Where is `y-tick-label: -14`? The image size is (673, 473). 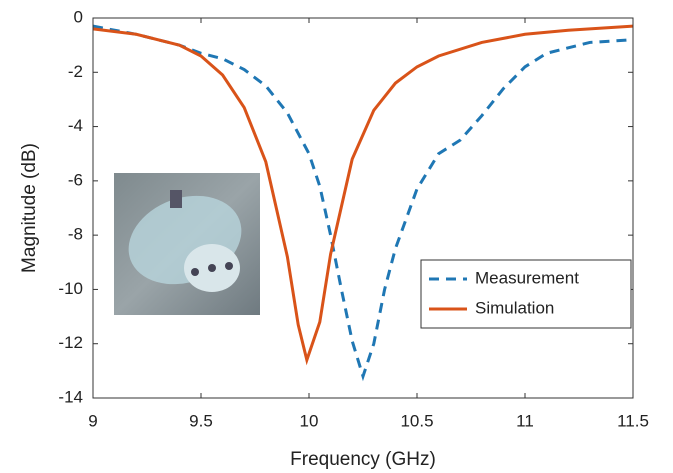
y-tick-label: -14 is located at coordinates (70, 396).